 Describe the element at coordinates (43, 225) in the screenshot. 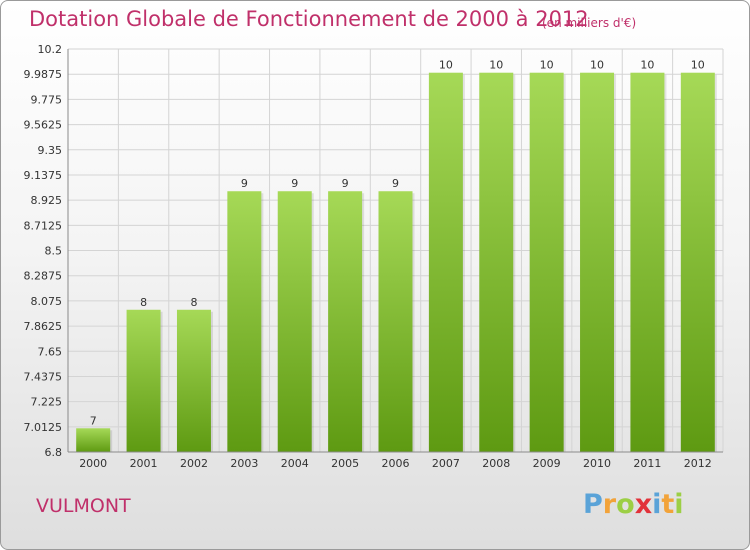

I see `y-tick-label: 8.7125` at that location.